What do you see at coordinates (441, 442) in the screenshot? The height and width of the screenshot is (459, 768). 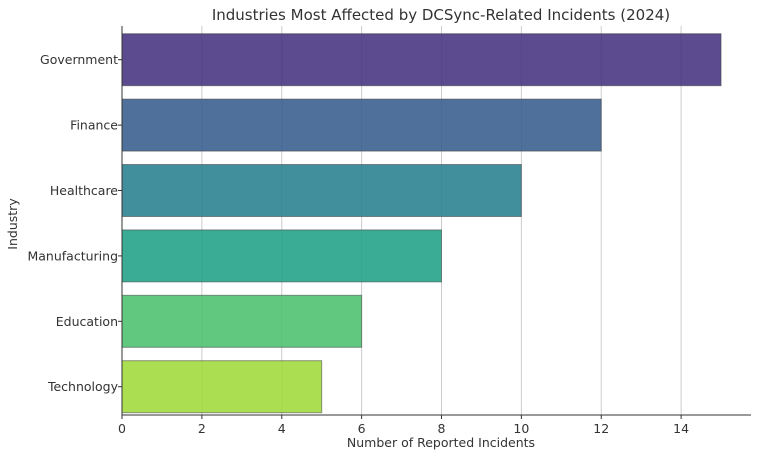 I see `x-axis-label: Number of Reported Incidents` at bounding box center [441, 442].